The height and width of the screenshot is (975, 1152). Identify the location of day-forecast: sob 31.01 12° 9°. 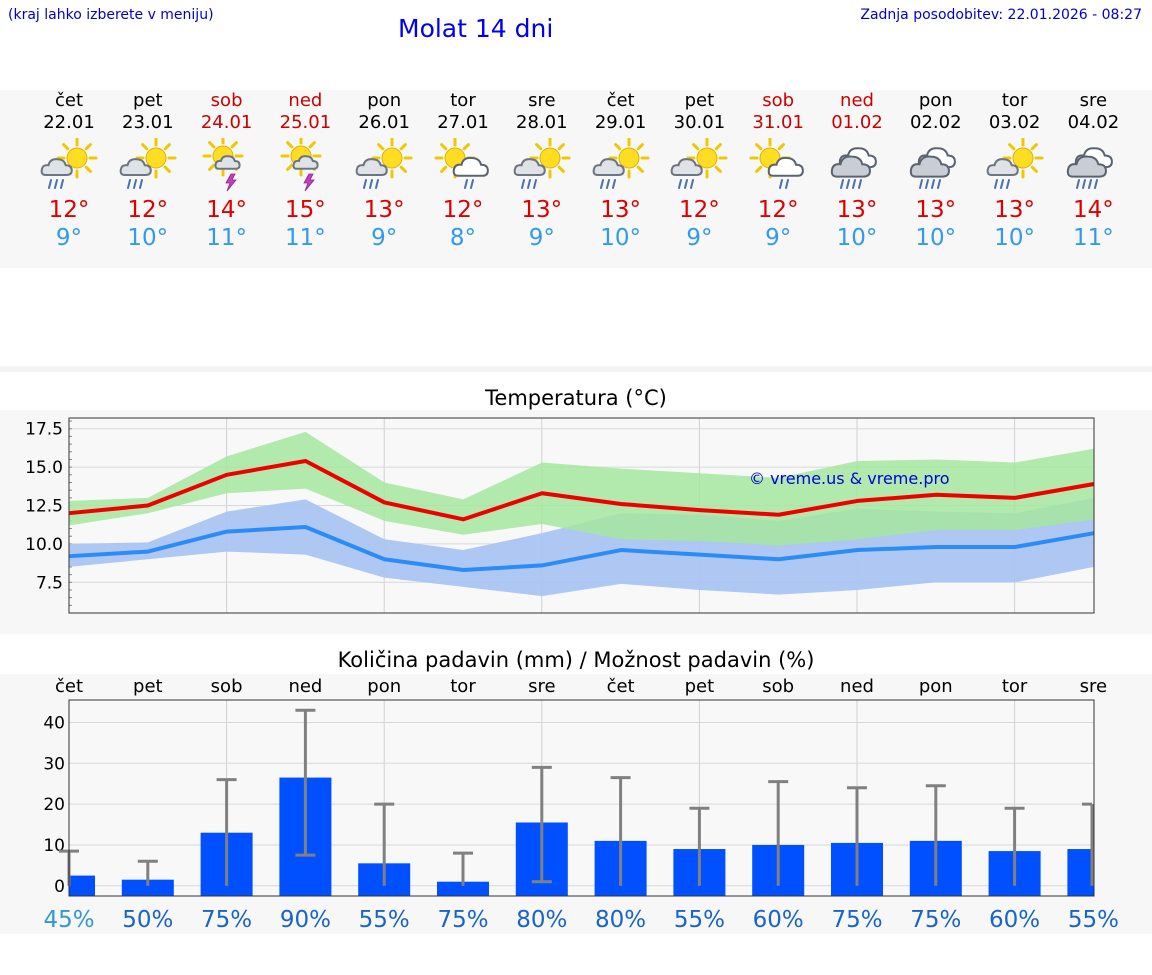
(778, 171).